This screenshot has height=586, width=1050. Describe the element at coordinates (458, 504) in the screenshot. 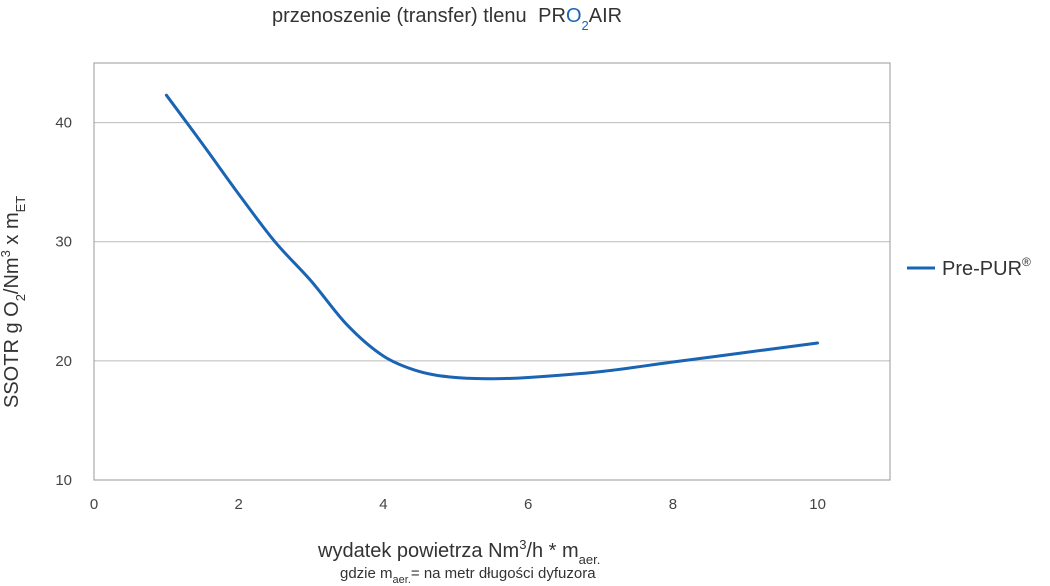

I see `x-tick-labels: 0 2 4 6 8 10` at that location.